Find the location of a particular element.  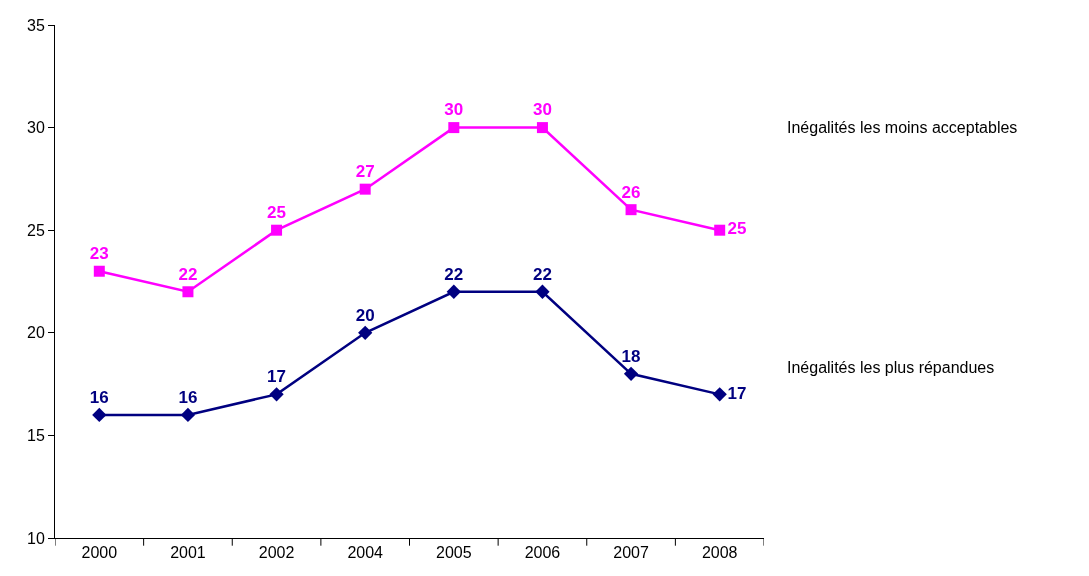

text: Inégalités les moins acceptables is located at coordinates (902, 127).